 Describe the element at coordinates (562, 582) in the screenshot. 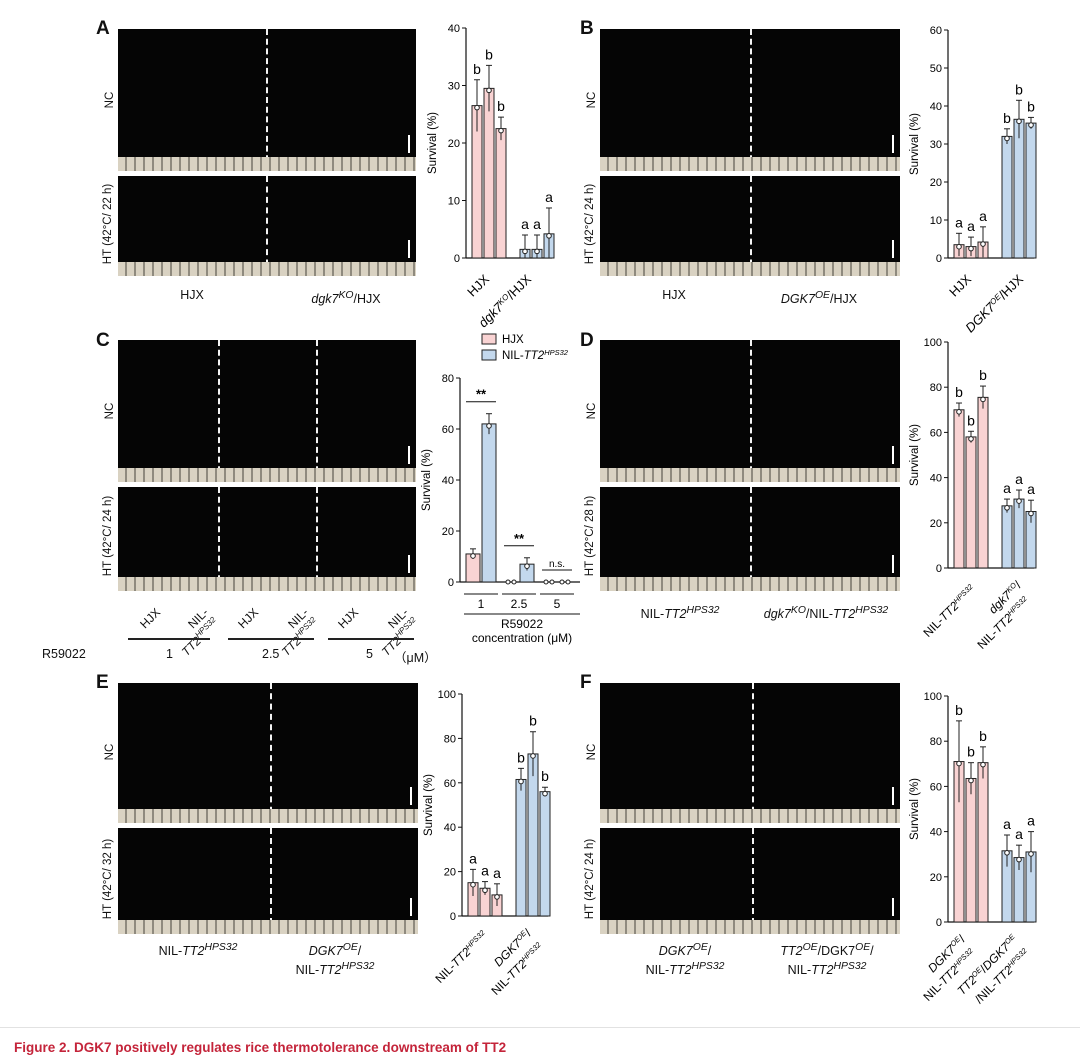

I see `chart-c-zero-2-1-a` at that location.